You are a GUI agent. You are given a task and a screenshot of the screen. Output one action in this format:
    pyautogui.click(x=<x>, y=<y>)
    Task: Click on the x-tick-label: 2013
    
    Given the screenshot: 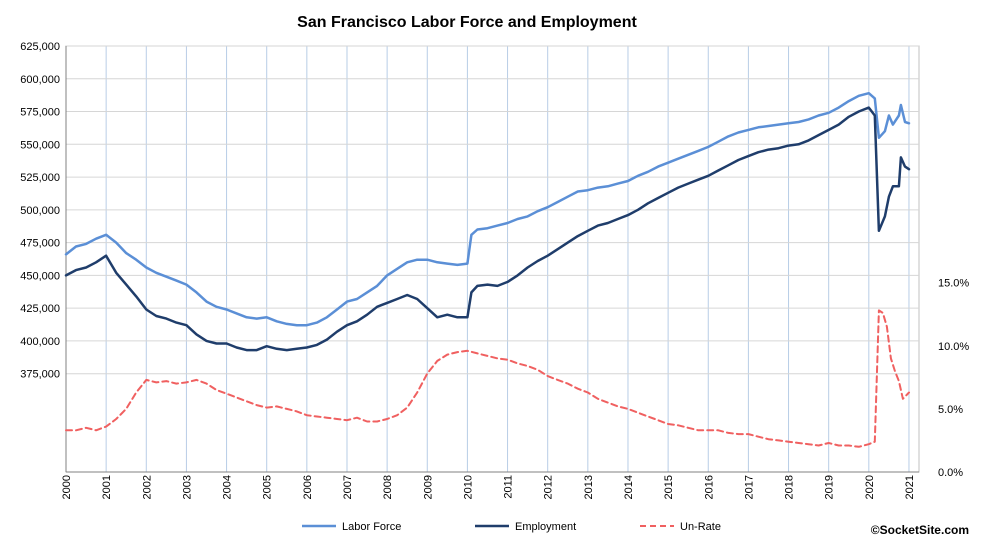 What is the action you would take?
    pyautogui.click(x=589, y=487)
    